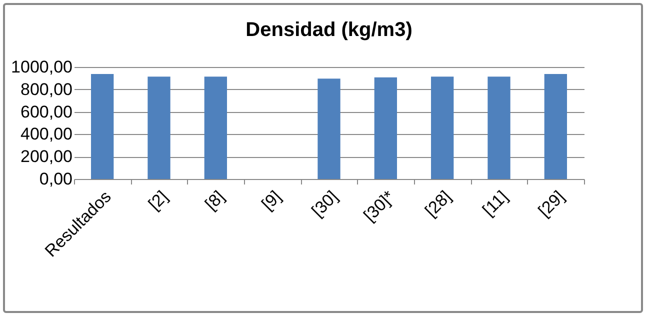 The image size is (650, 320). What do you see at coordinates (214, 200) in the screenshot?
I see `x-tick-label: [8]` at bounding box center [214, 200].